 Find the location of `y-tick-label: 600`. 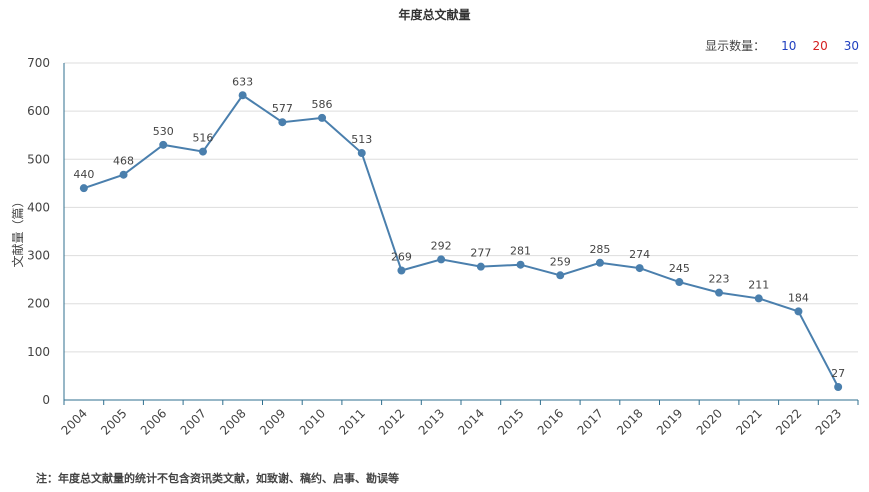

y-tick-label: 600 is located at coordinates (38, 111).